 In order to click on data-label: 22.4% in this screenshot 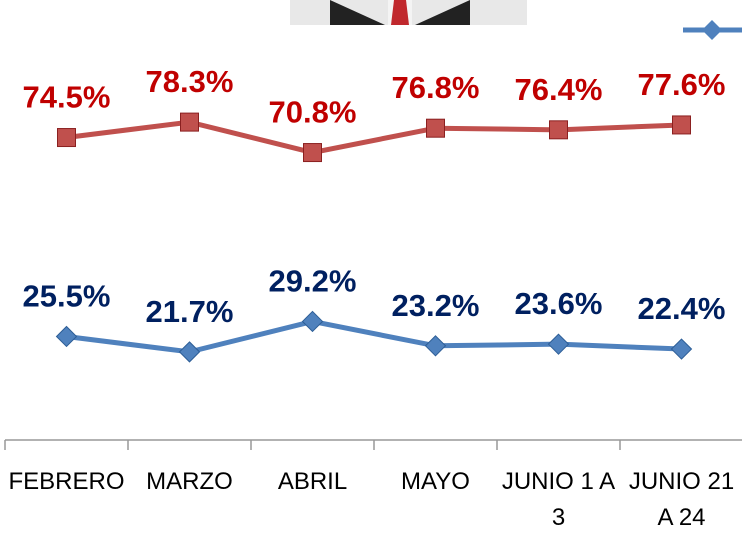, I will do `click(682, 308)`.